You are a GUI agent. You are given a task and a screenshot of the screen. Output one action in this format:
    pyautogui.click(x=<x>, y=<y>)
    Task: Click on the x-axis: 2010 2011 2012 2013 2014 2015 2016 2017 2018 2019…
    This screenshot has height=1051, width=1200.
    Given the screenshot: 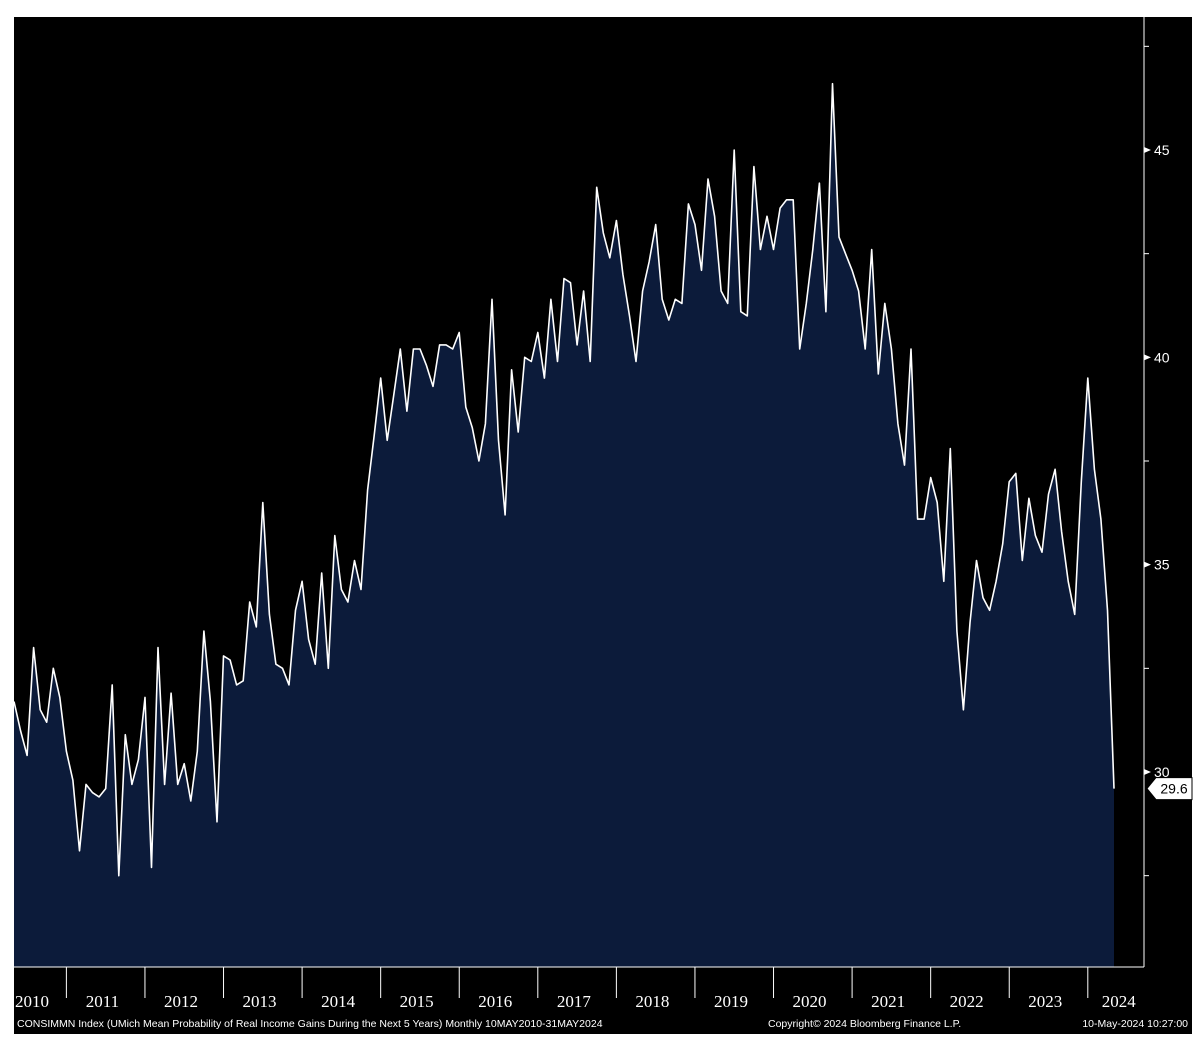 What is the action you would take?
    pyautogui.click(x=579, y=988)
    